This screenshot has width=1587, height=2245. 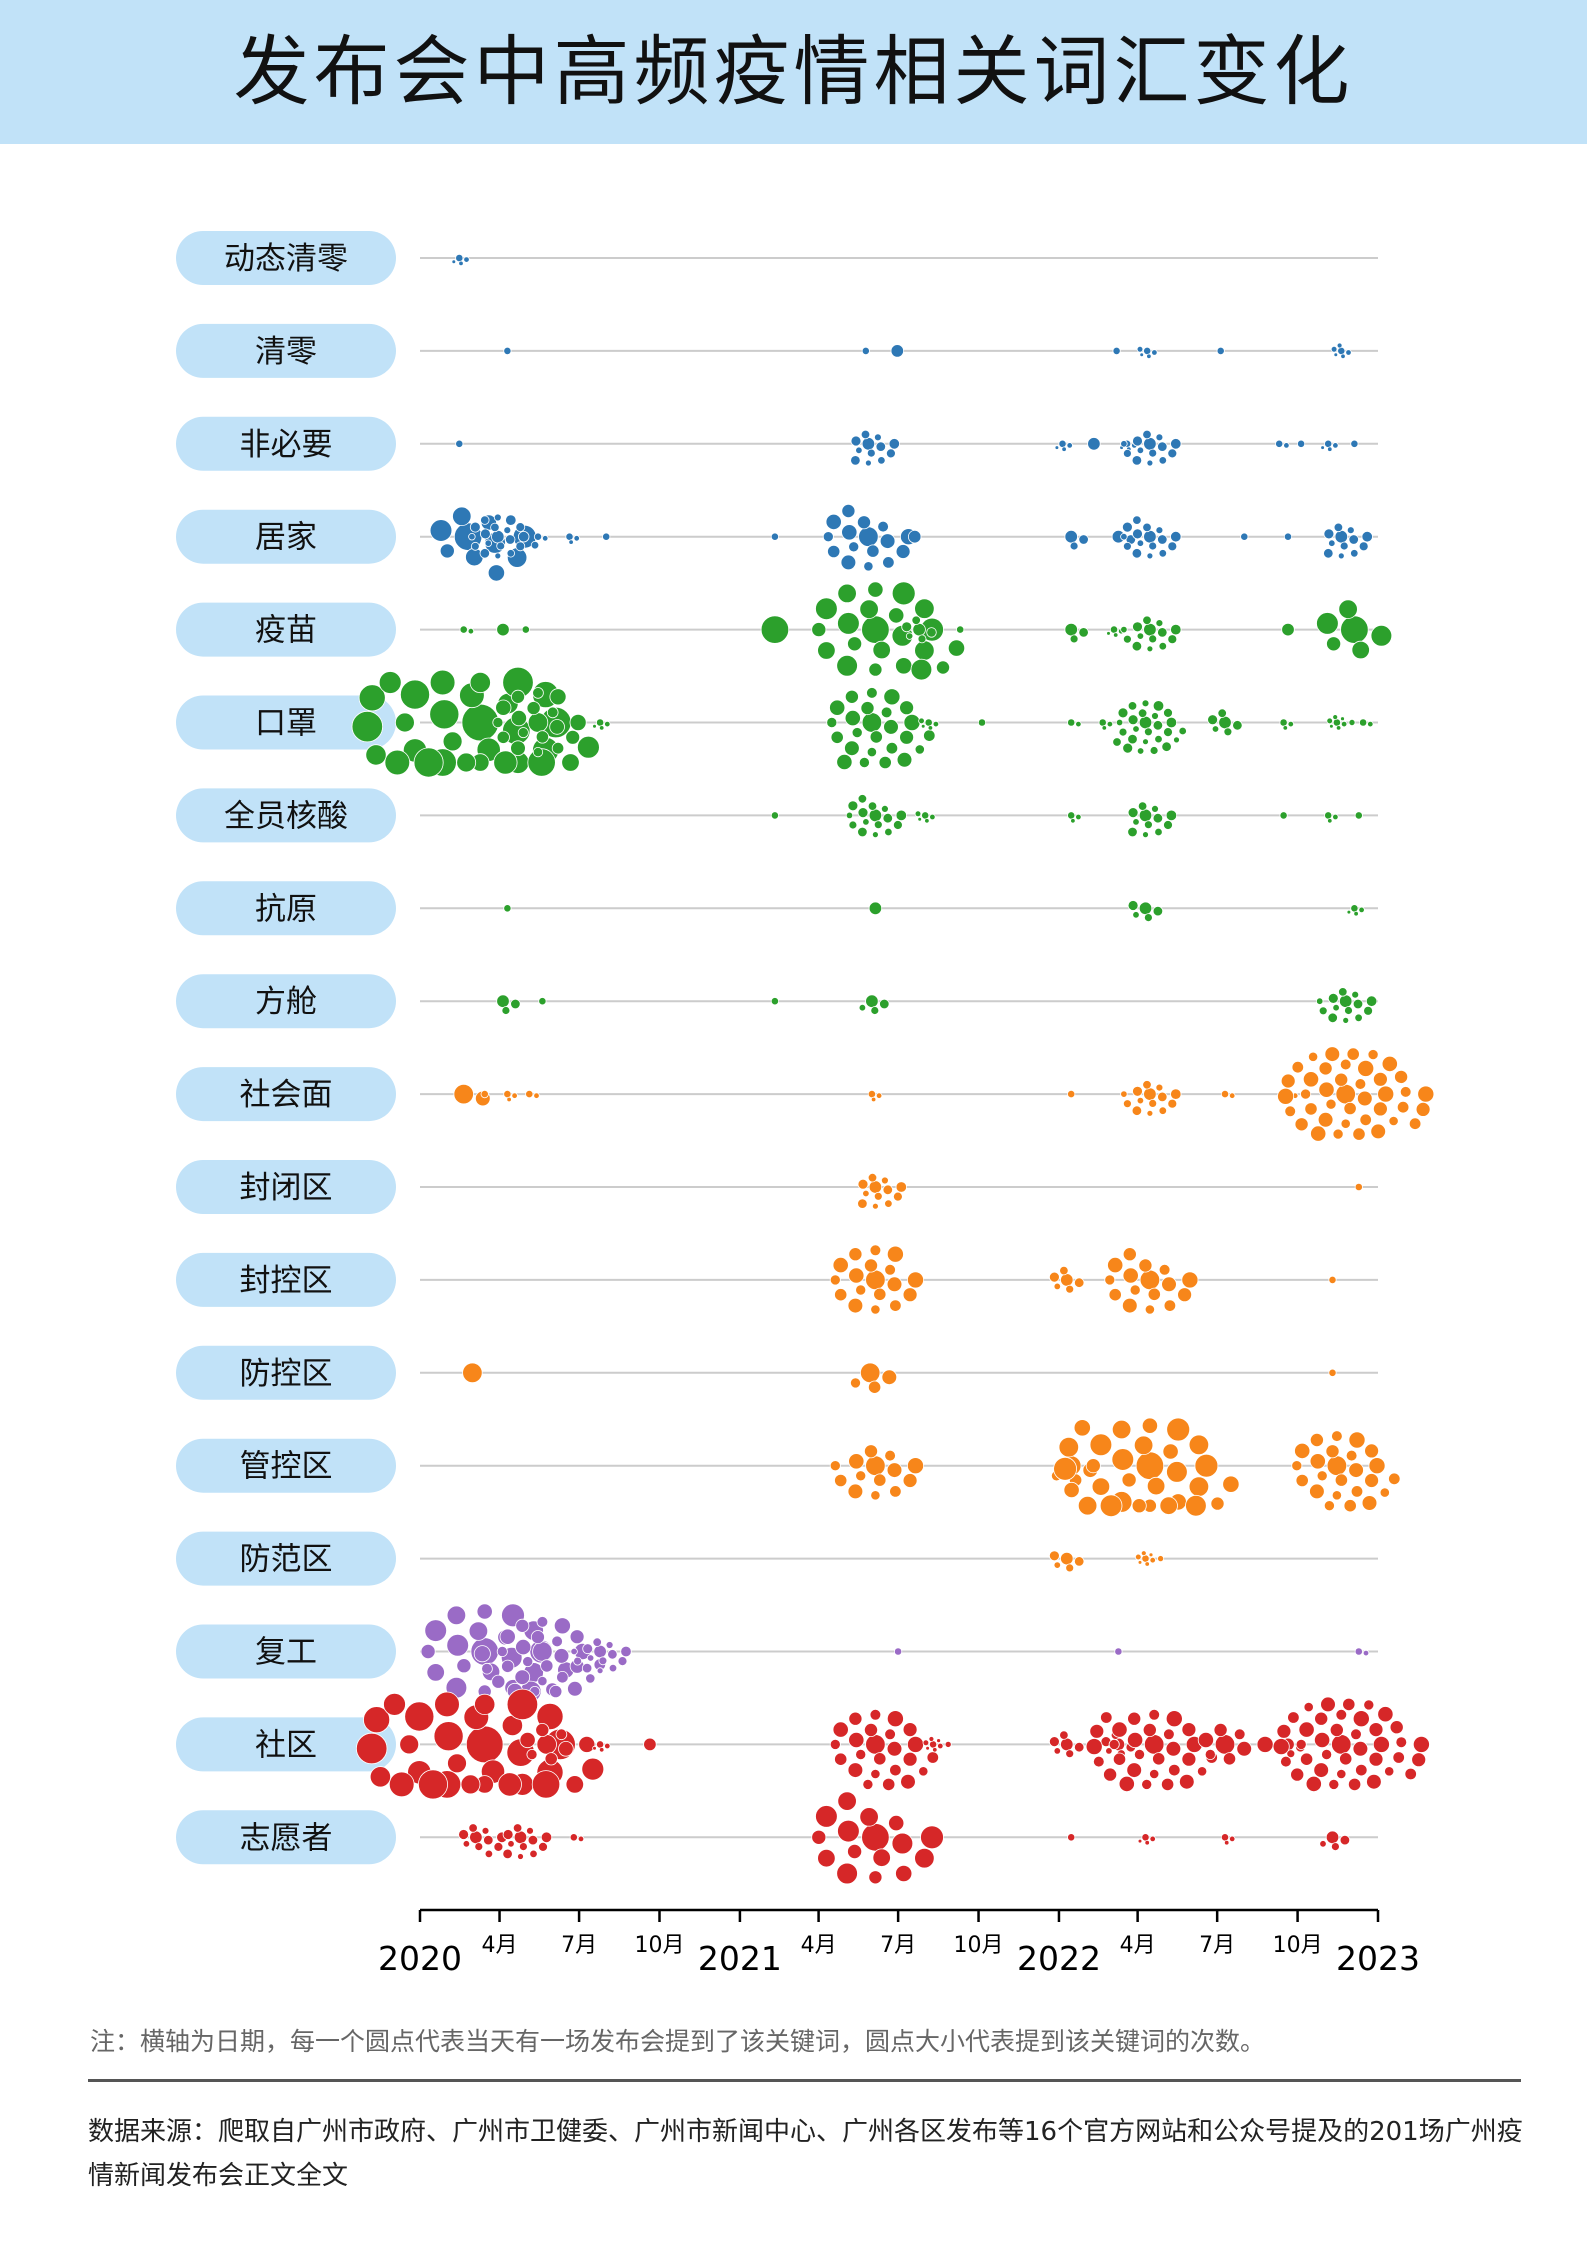 What do you see at coordinates (777, 350) in the screenshot?
I see `series-row: 清零` at bounding box center [777, 350].